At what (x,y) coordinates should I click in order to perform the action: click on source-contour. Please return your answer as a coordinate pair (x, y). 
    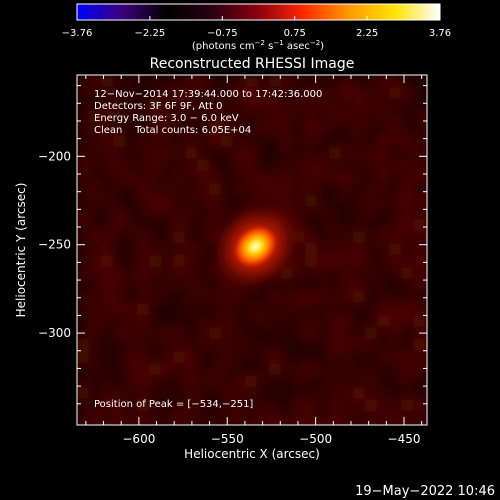
    Looking at the image, I should click on (255, 246).